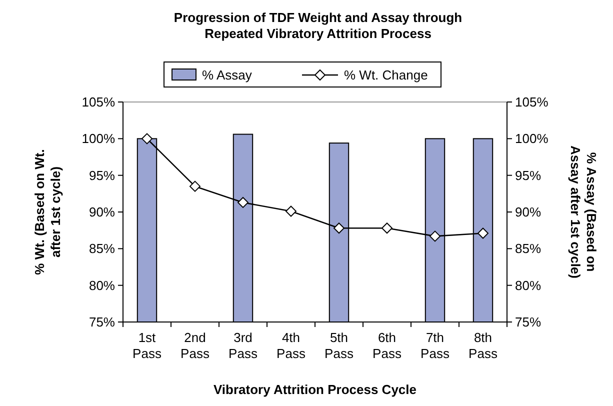  Describe the element at coordinates (528, 248) in the screenshot. I see `y2-tick-label: 85%` at that location.